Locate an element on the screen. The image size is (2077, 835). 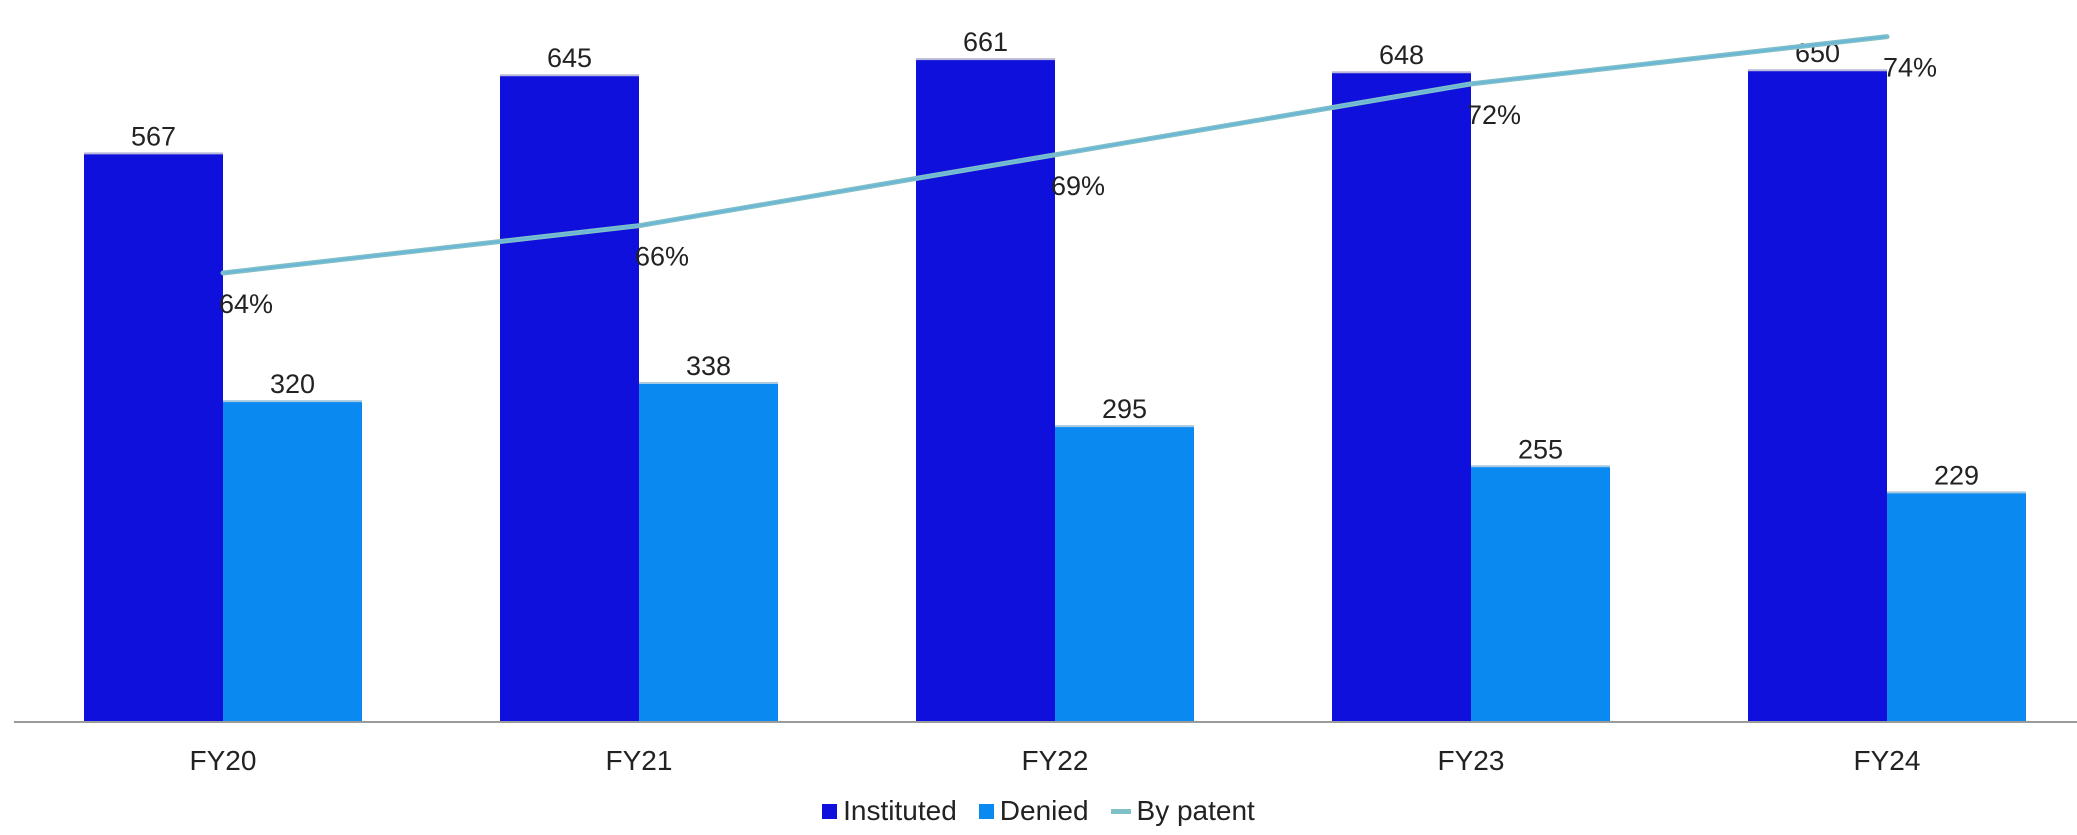
bar-denied-fy23 is located at coordinates (1540, 594).